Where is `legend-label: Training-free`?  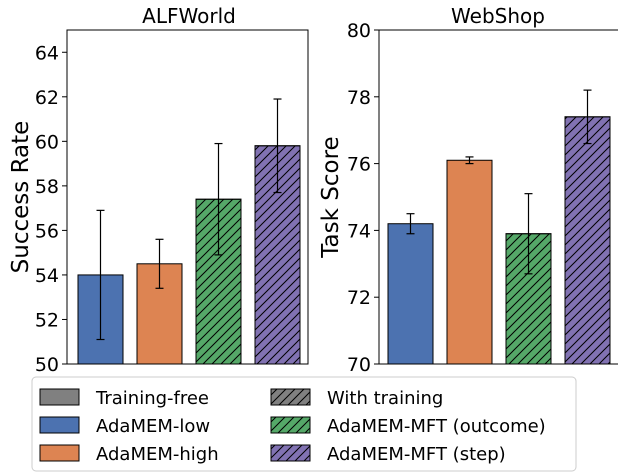
legend-label: Training-free is located at coordinates (152, 398).